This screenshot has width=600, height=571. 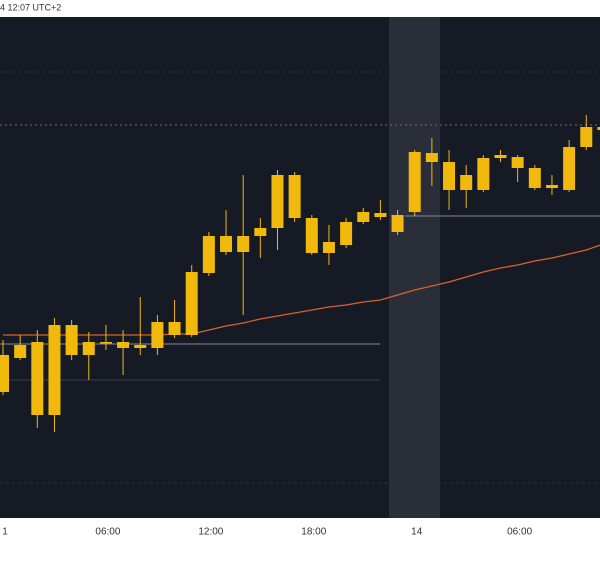 I want to click on x-tick-label: 14, so click(x=417, y=532).